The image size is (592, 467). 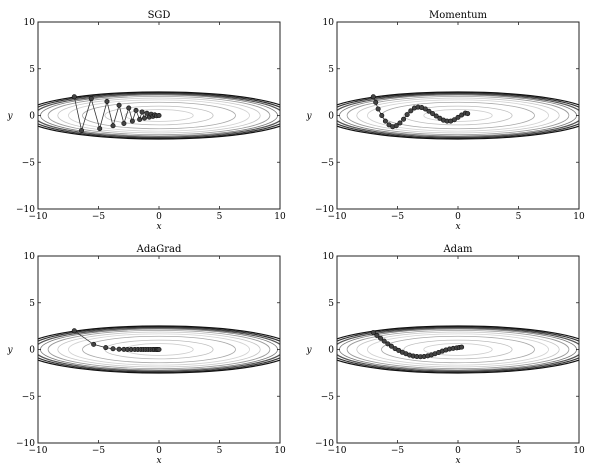 I want to click on chart-title-adagrad: AdaGrad, so click(x=159, y=249).